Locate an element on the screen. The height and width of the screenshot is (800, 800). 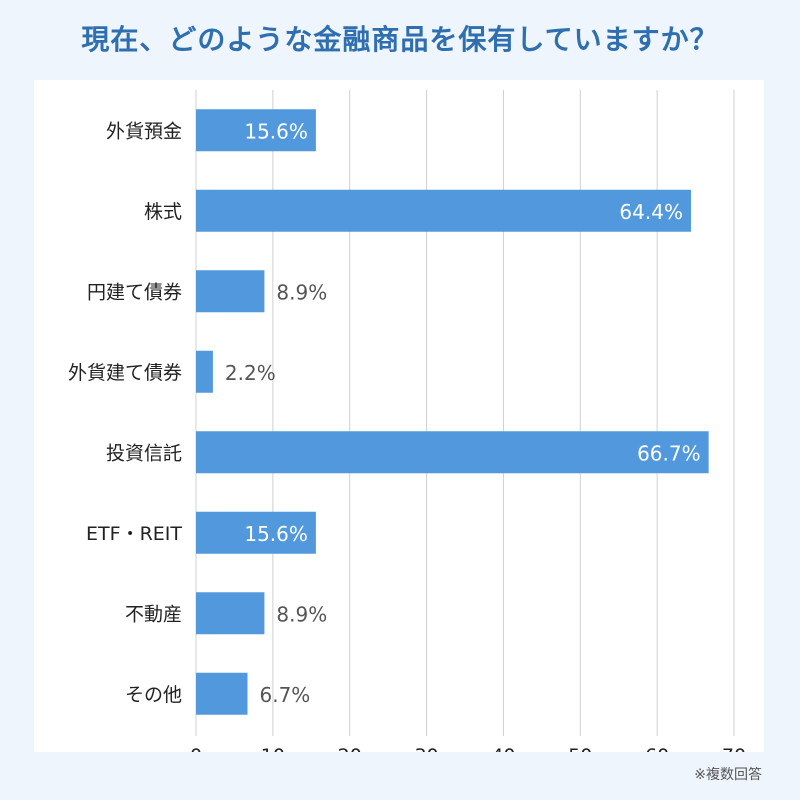
x-tick-label: 30 is located at coordinates (426, 748).